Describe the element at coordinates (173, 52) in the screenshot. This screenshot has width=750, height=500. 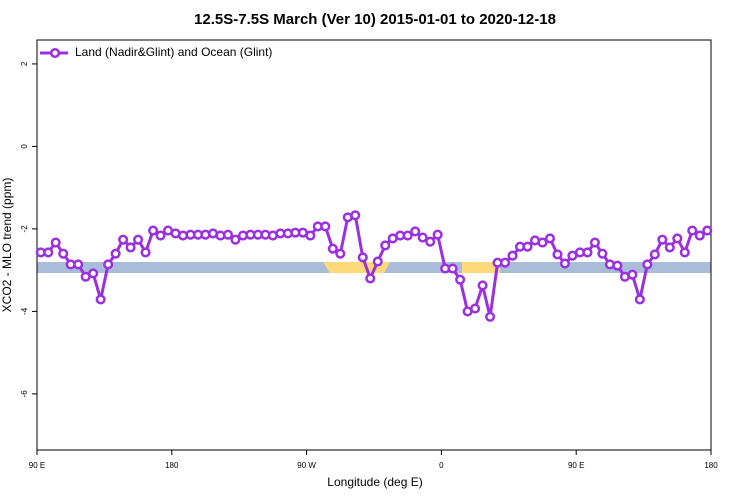
I see `legend-label: Land (Nadir&Glint) and Ocean (Glint)` at that location.